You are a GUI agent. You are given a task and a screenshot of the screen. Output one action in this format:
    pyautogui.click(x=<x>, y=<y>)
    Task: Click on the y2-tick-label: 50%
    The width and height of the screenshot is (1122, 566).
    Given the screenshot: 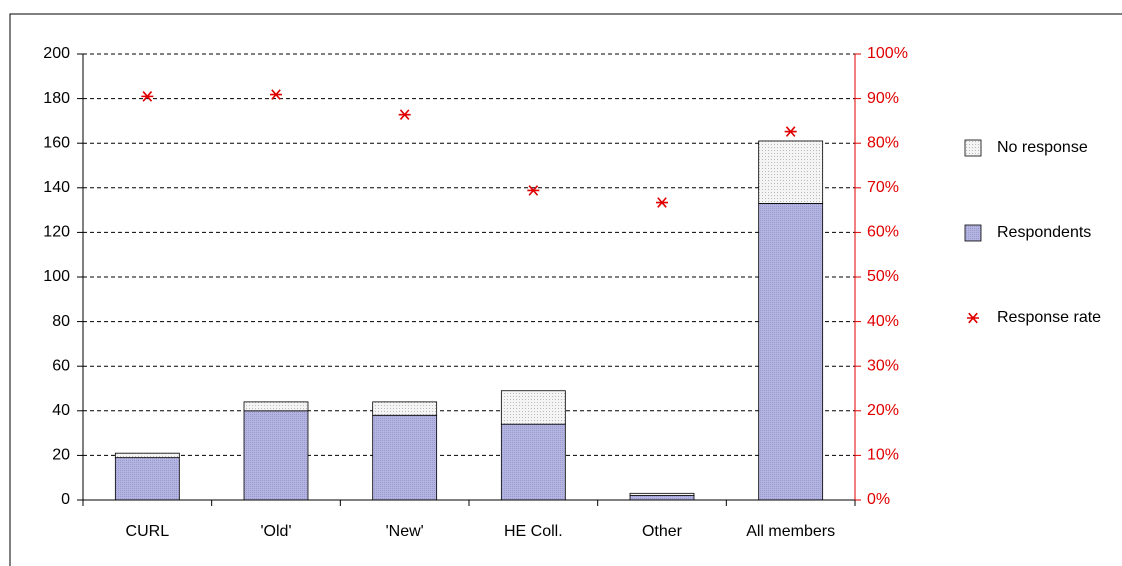 What is the action you would take?
    pyautogui.click(x=883, y=276)
    